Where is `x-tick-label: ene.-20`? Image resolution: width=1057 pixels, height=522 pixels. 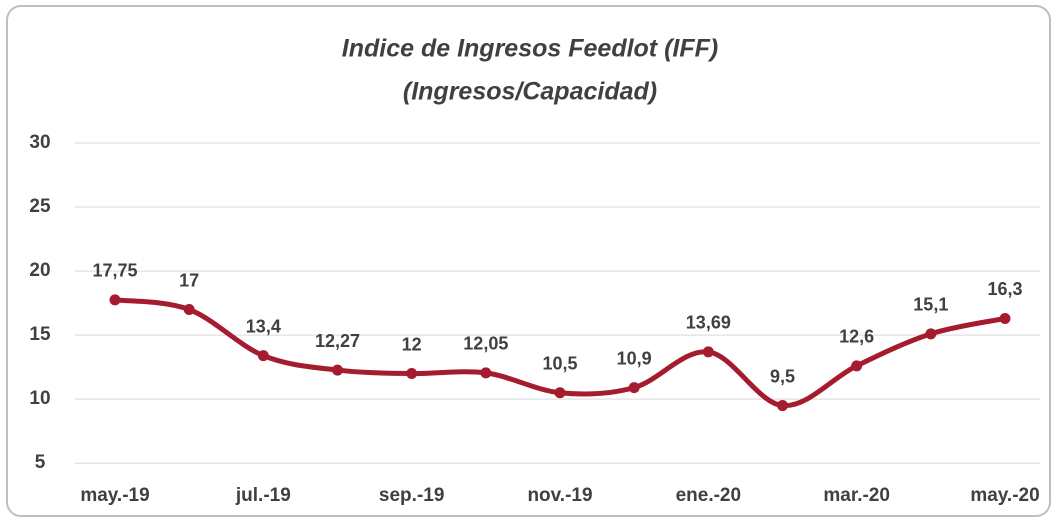 x-tick-label: ene.-20 is located at coordinates (708, 495).